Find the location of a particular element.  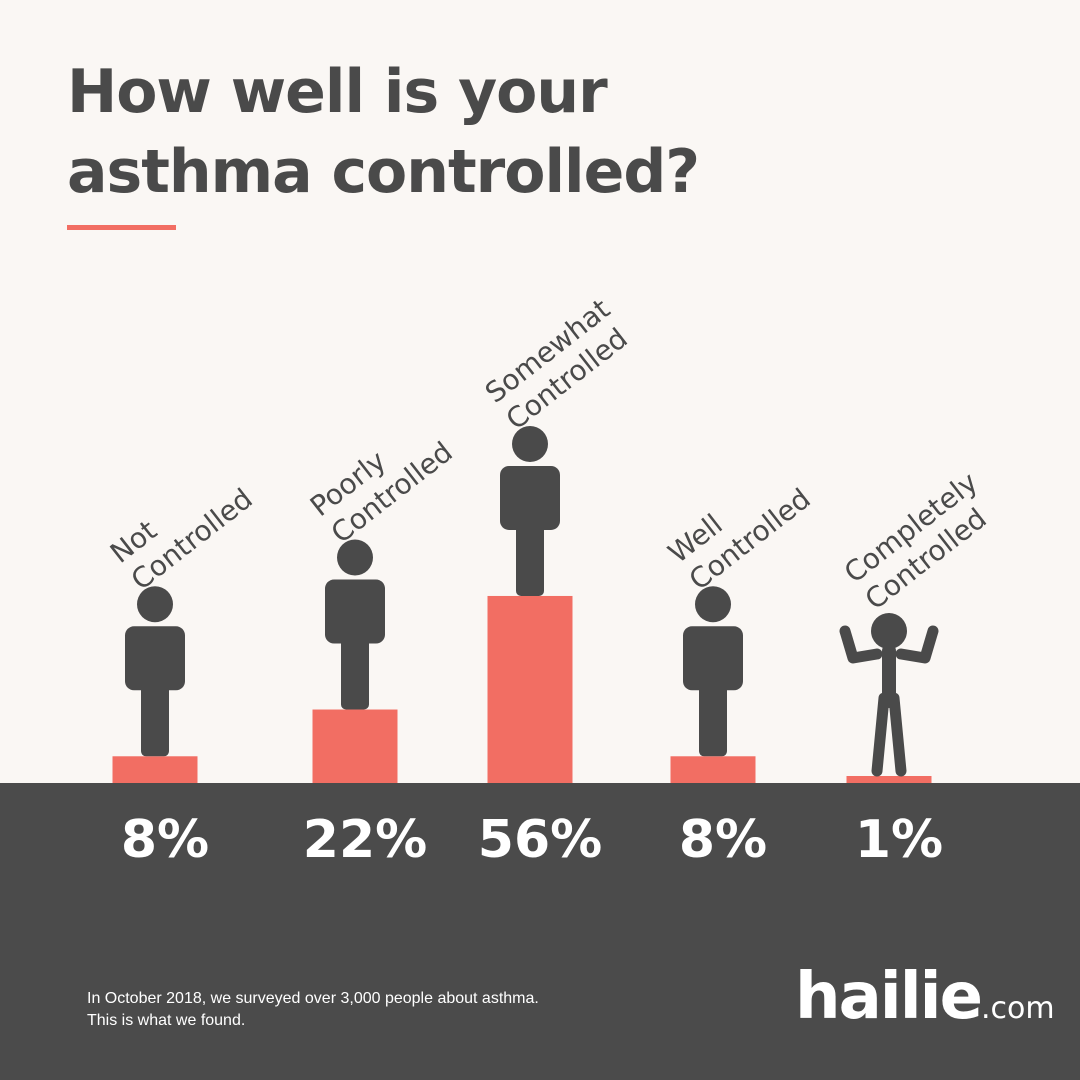

value-label-0: 8% is located at coordinates (165, 840).